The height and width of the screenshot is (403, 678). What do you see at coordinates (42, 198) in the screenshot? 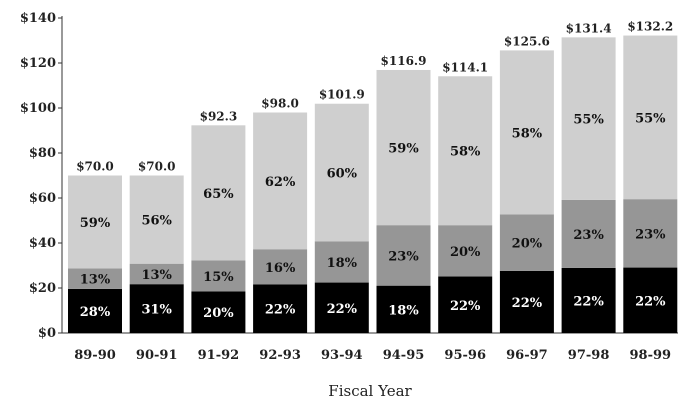
I see `y-tick-label: $60` at bounding box center [42, 198].